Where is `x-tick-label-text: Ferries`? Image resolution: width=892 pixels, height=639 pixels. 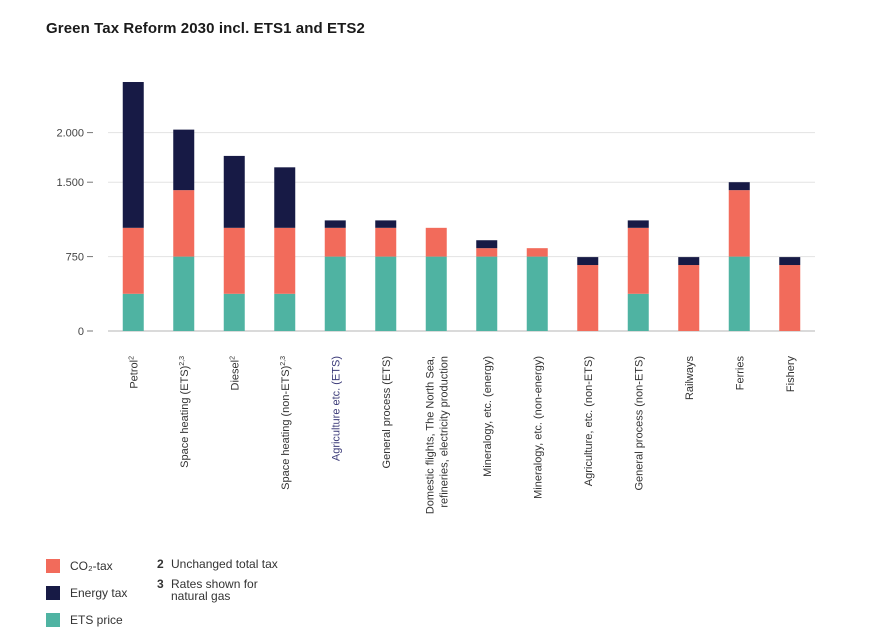
x-tick-label-text: Ferries is located at coordinates (740, 373).